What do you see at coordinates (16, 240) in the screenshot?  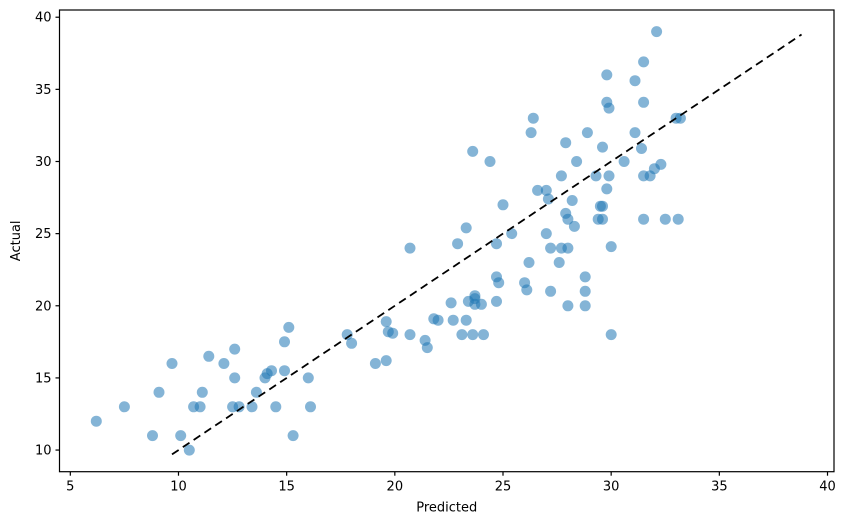 I see `y-axis-label: Actual` at bounding box center [16, 240].